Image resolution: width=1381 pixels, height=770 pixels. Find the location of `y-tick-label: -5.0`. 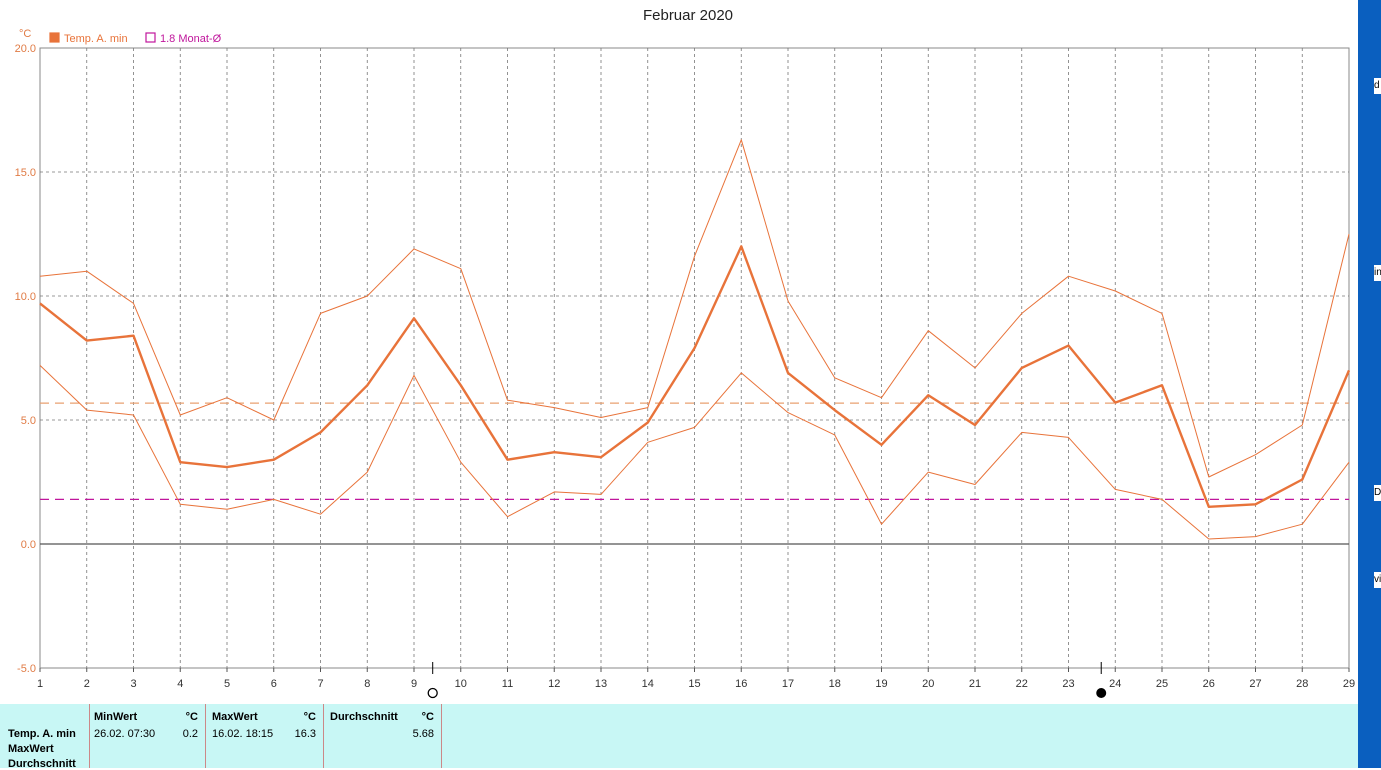

y-tick-label: -5.0 is located at coordinates (26, 669).